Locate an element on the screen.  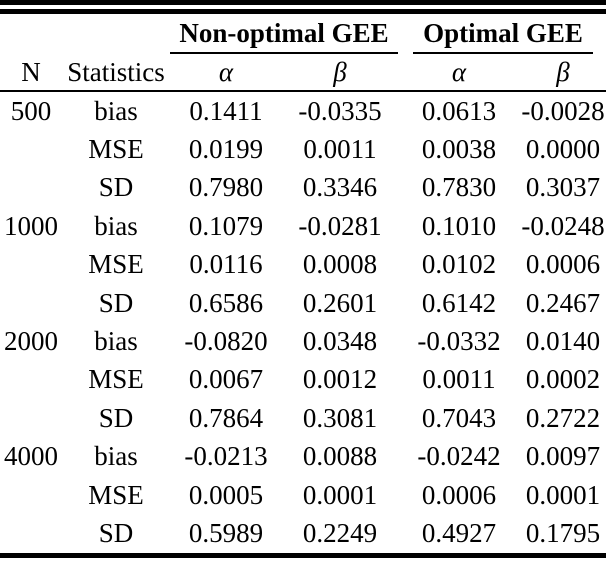
table-row: SD 0.7864 0.3081 0.7043 0.2722 is located at coordinates (303, 418).